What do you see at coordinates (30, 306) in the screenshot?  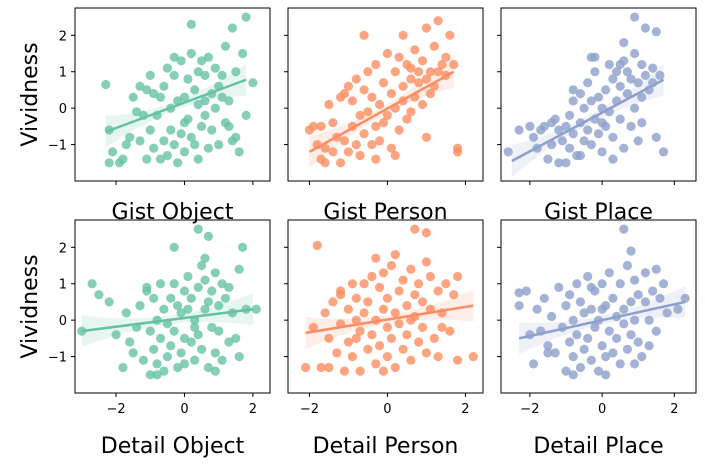 I see `y-axis-label: Vividness` at bounding box center [30, 306].